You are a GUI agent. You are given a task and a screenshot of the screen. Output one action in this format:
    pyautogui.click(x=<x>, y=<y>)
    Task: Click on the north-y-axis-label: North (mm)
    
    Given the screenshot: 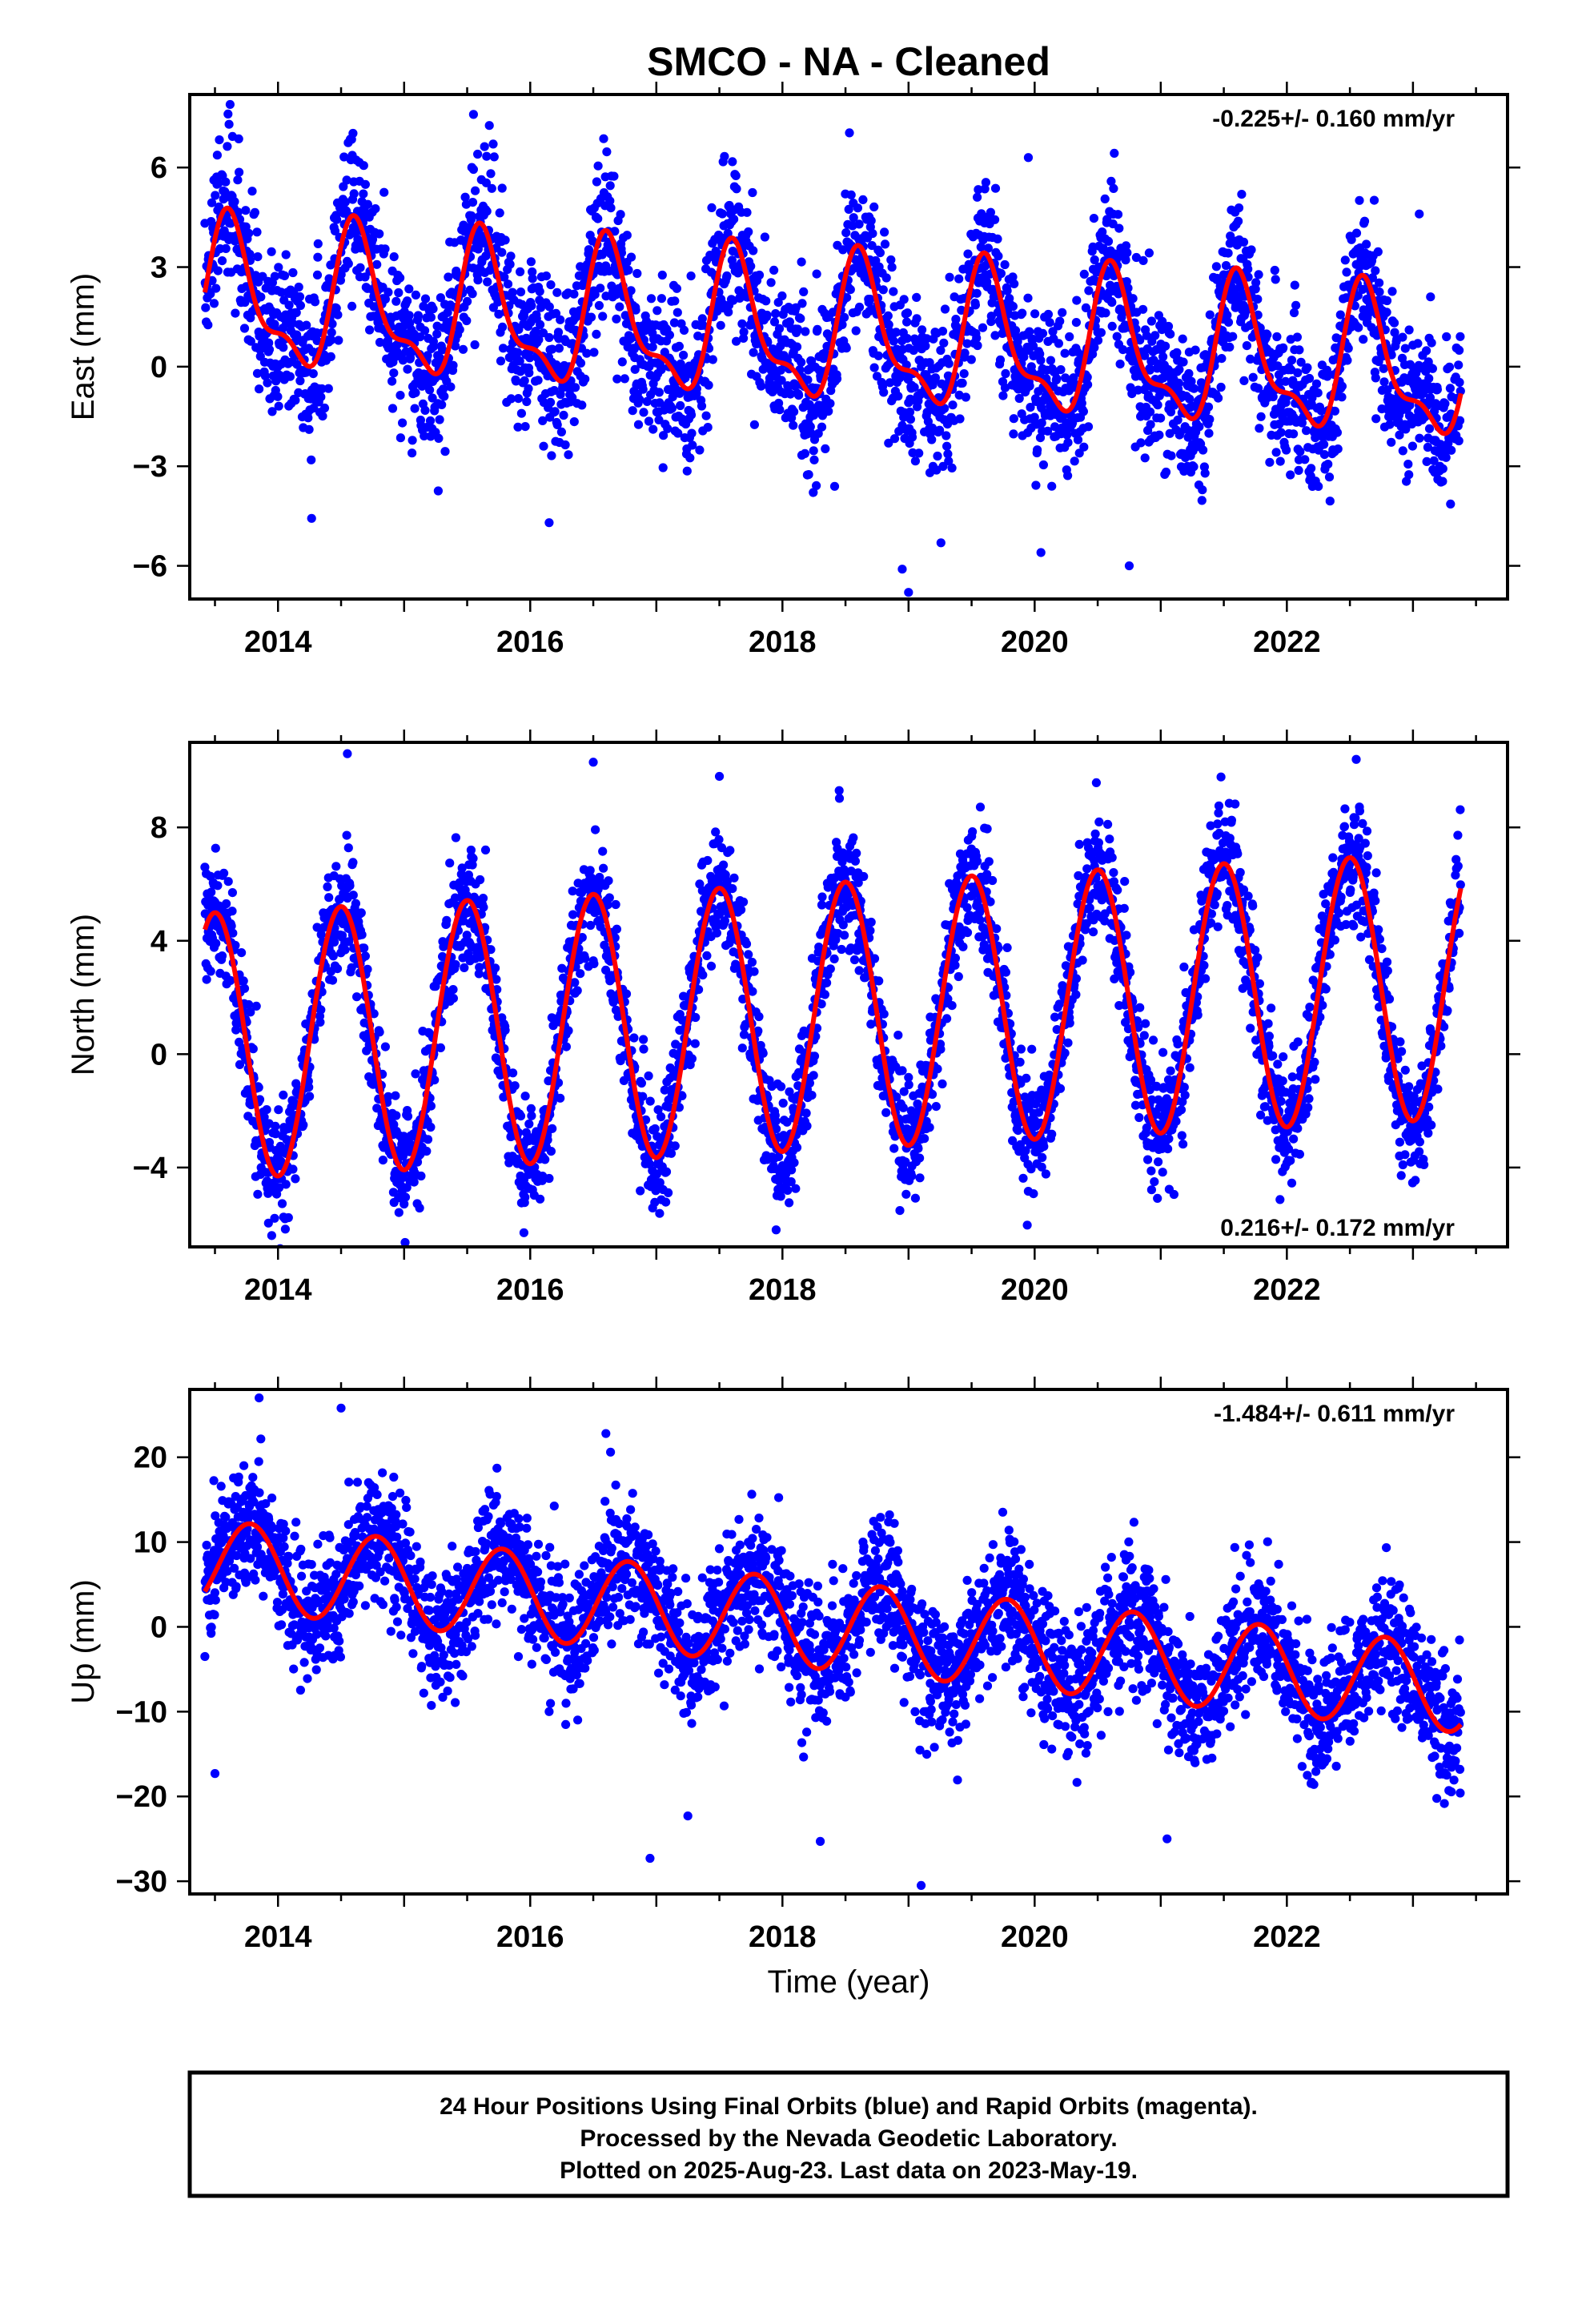 What is the action you would take?
    pyautogui.click(x=84, y=995)
    